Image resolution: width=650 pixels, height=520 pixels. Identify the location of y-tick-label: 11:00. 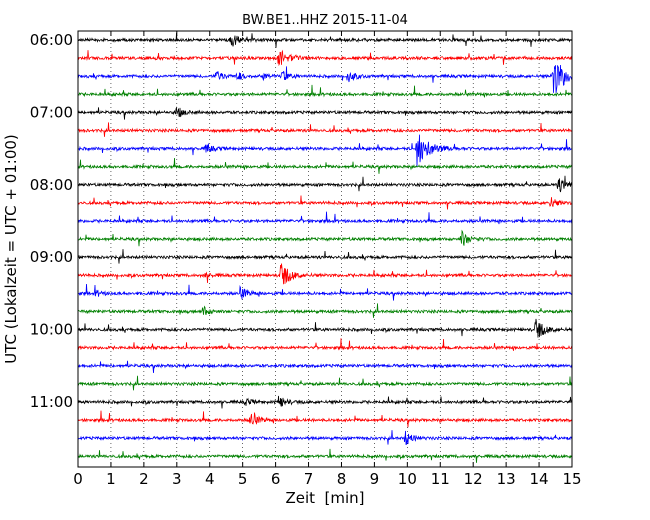
(51, 402).